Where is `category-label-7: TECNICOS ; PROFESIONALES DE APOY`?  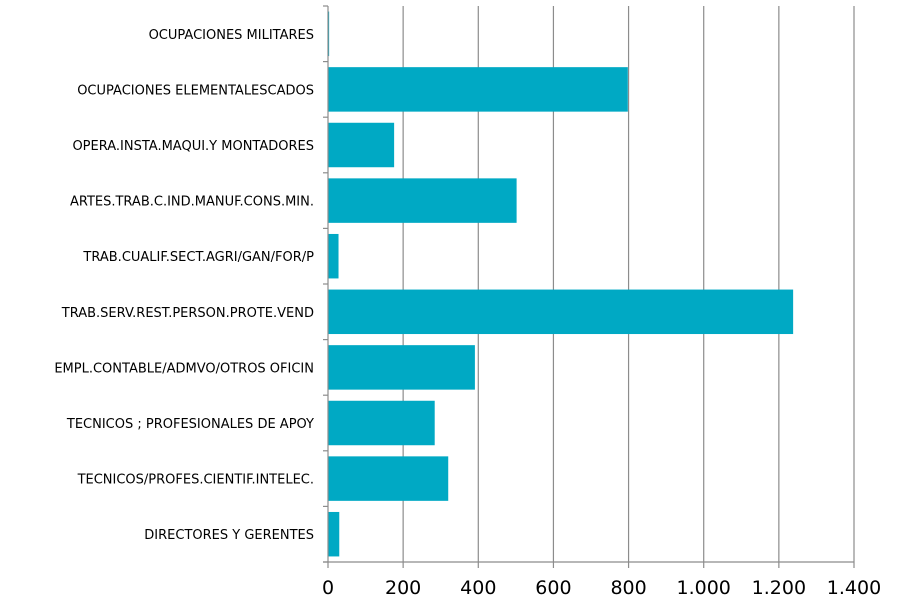 category-label-7: TECNICOS ; PROFESIONALES DE APOY is located at coordinates (190, 424).